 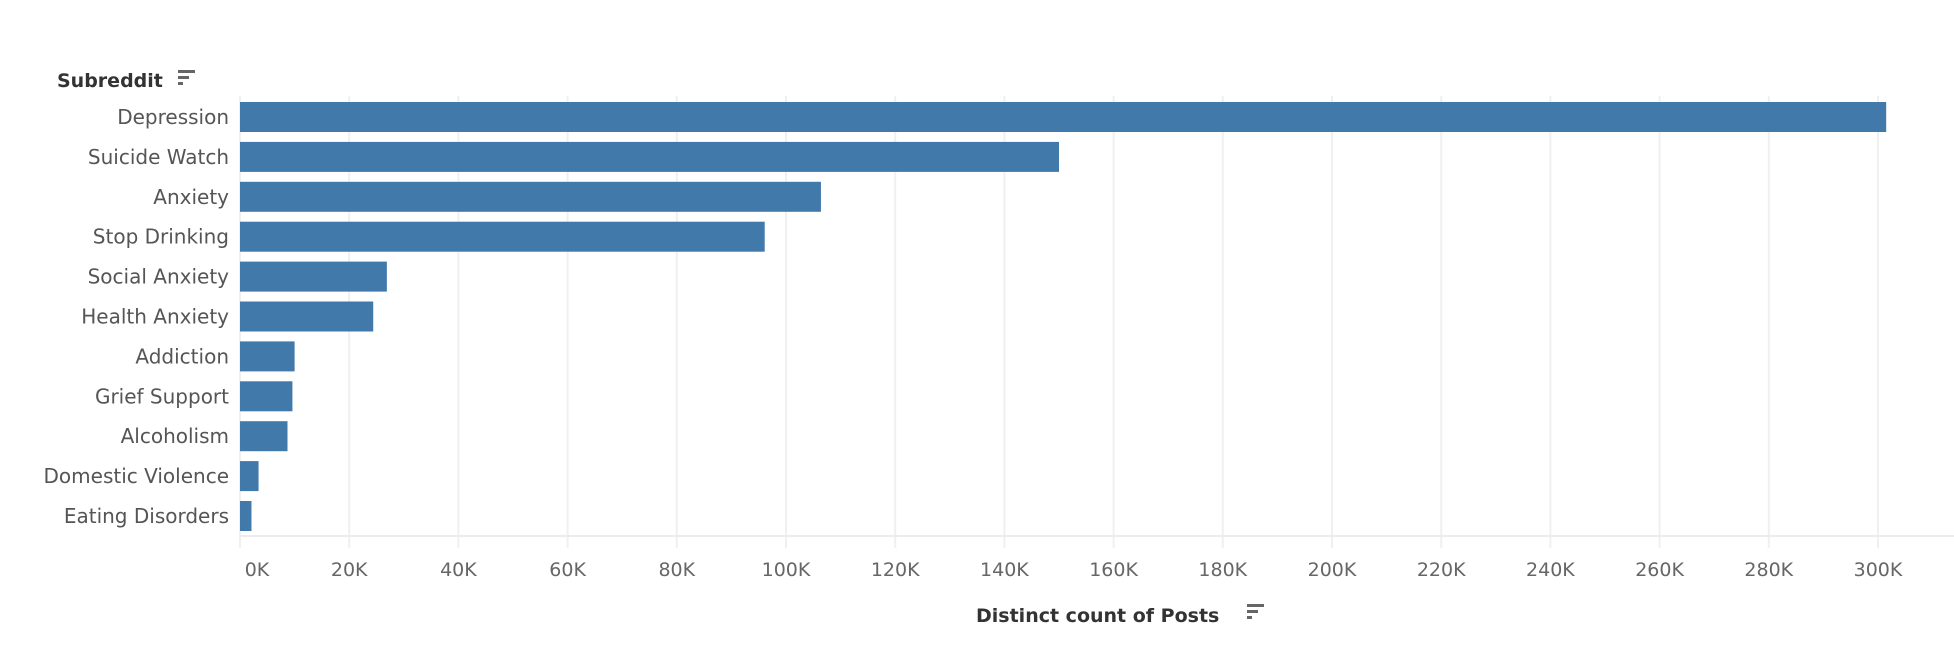 What do you see at coordinates (162, 396) in the screenshot?
I see `category-label: Grief Support` at bounding box center [162, 396].